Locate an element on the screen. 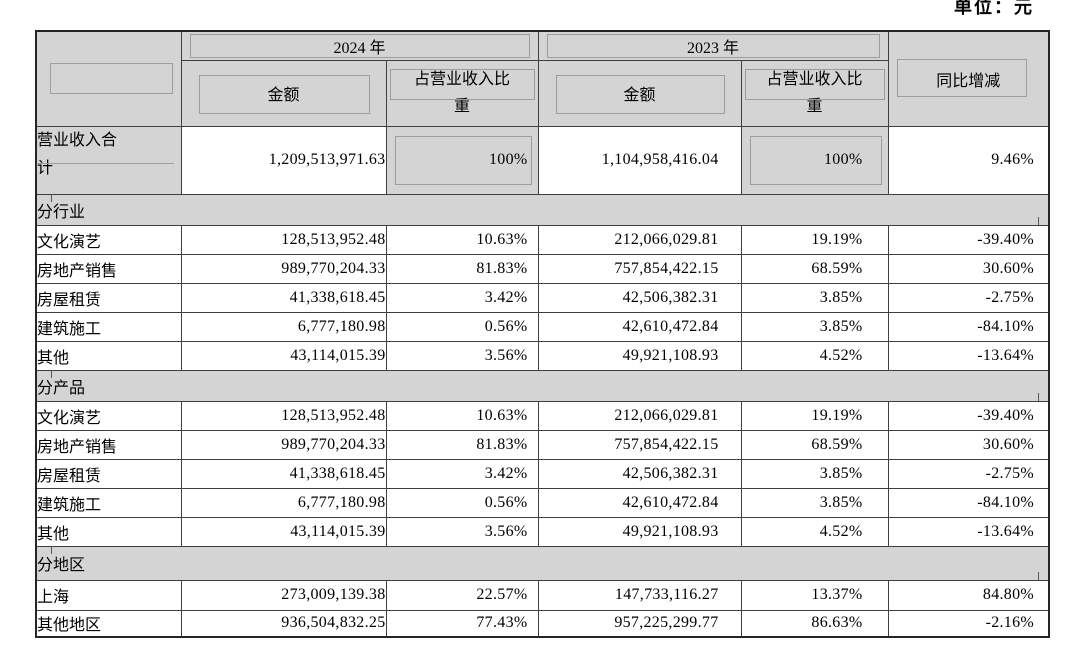  pct-2024-cell: 100% is located at coordinates (462, 160).